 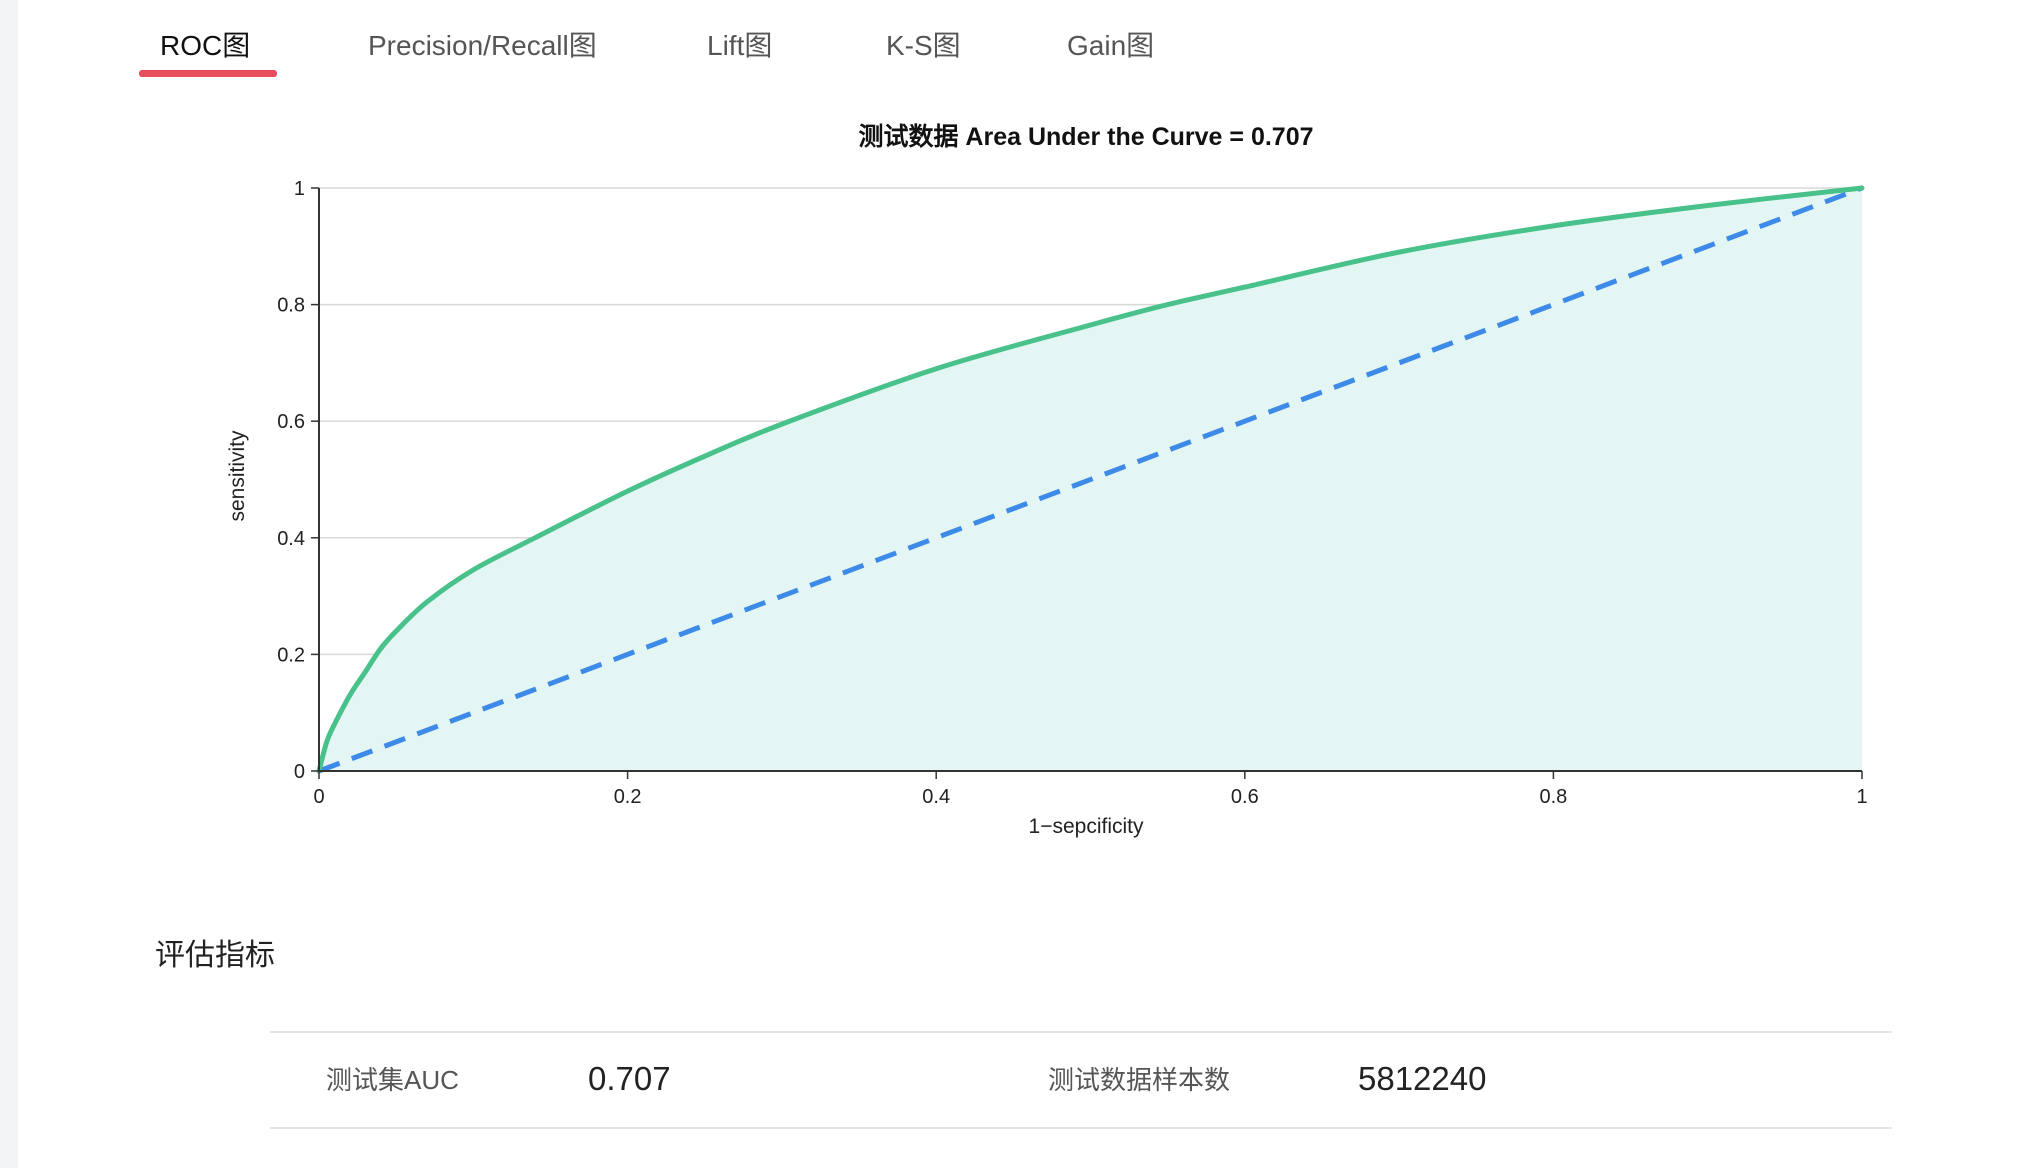 I want to click on auc-value: 0.707, so click(x=629, y=1078).